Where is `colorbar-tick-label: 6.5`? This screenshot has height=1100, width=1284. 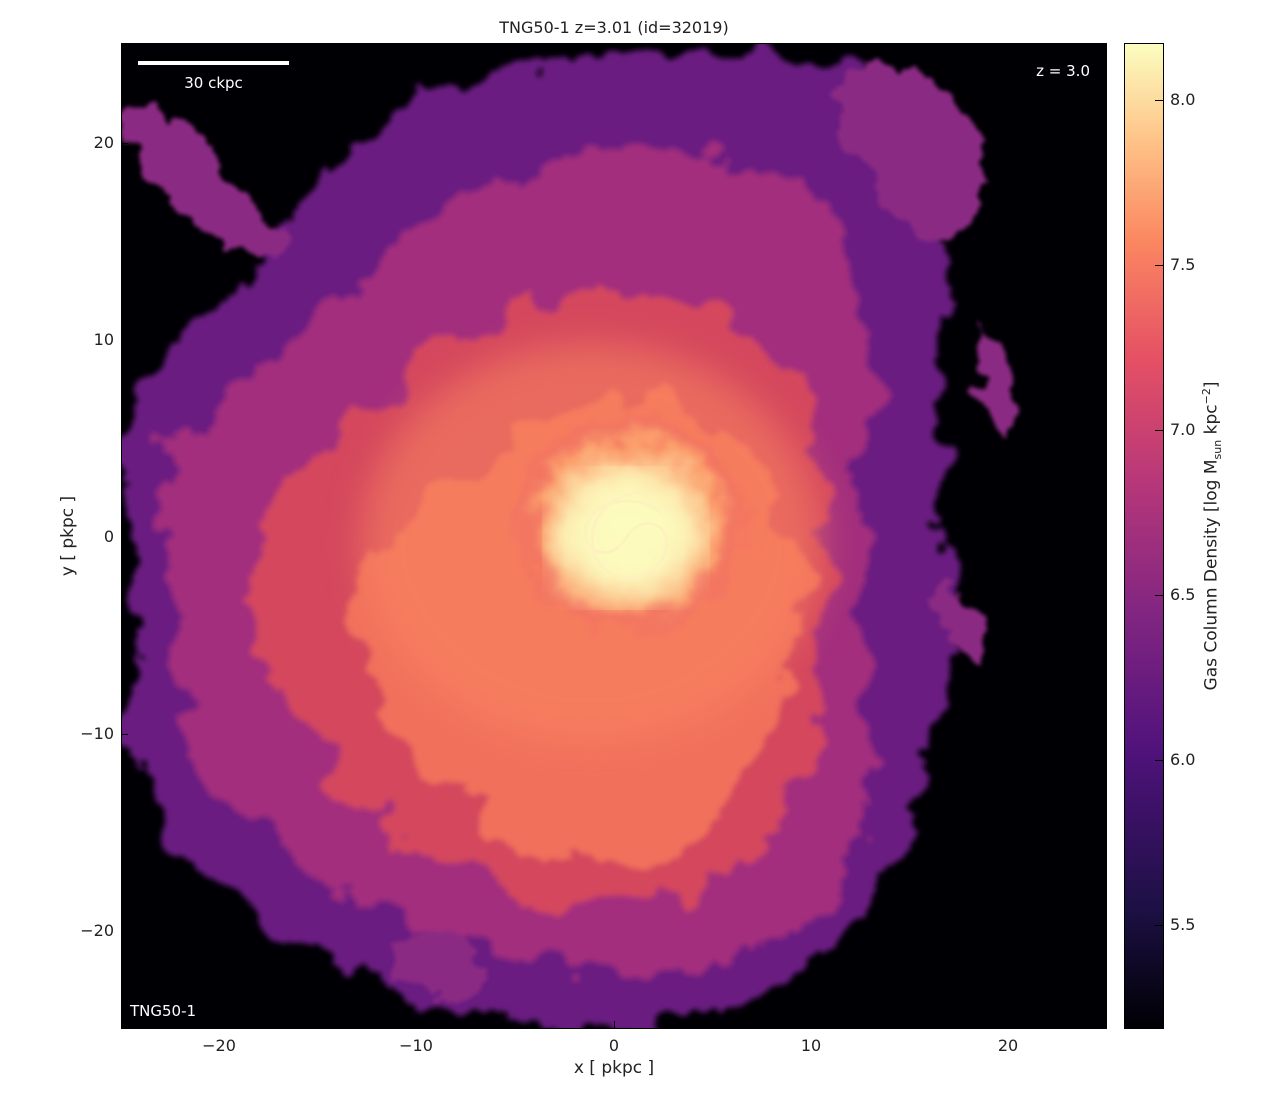
colorbar-tick-label: 6.5 is located at coordinates (1183, 594).